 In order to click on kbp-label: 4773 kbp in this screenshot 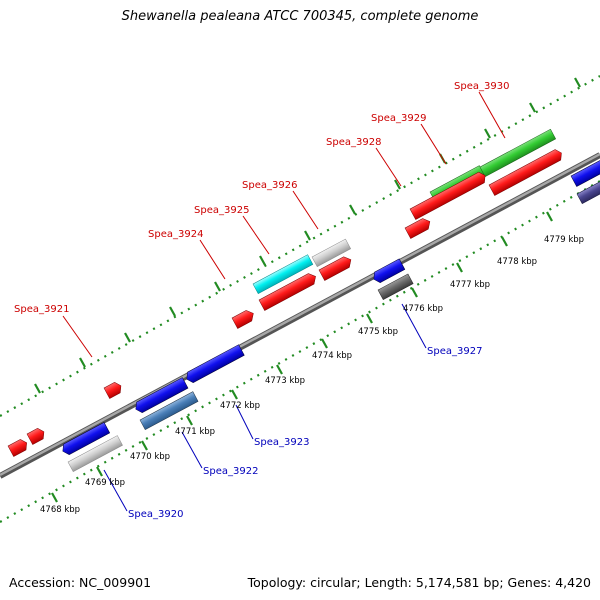, I will do `click(285, 381)`.